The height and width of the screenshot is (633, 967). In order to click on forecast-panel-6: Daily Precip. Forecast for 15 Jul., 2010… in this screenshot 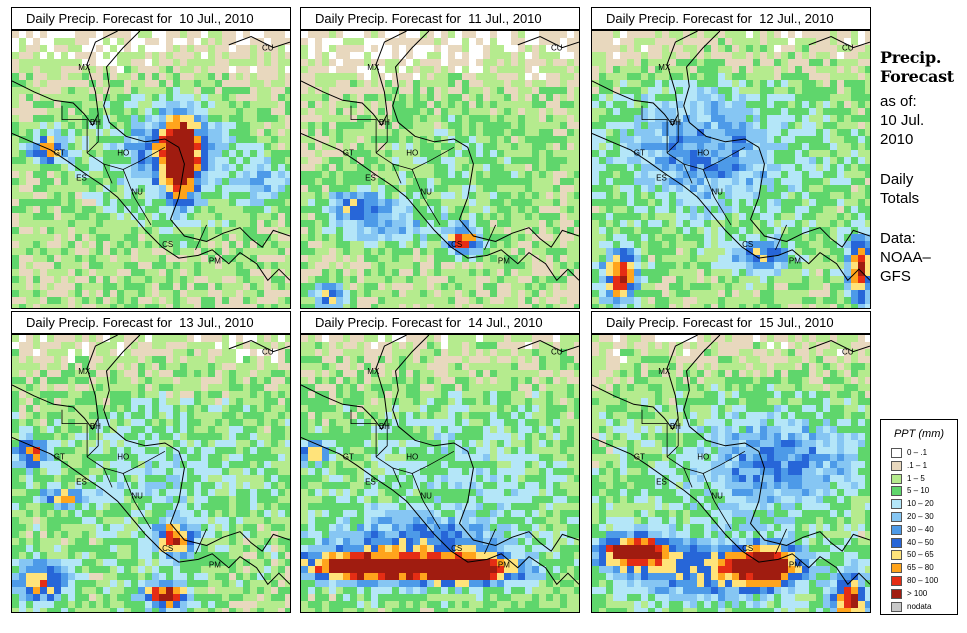, I will do `click(731, 462)`.